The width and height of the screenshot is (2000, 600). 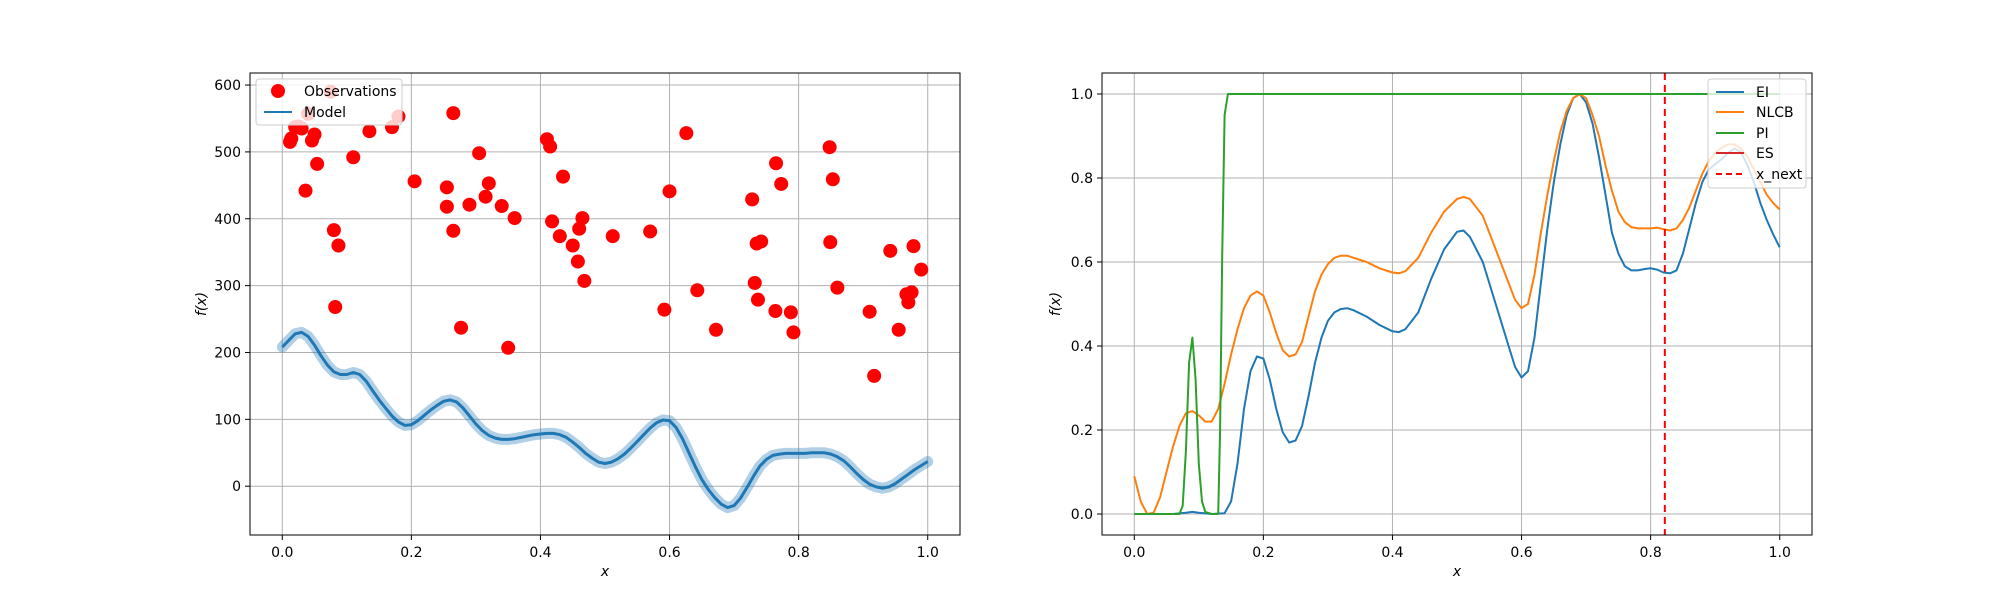 What do you see at coordinates (329, 102) in the screenshot?
I see `left-legend-box` at bounding box center [329, 102].